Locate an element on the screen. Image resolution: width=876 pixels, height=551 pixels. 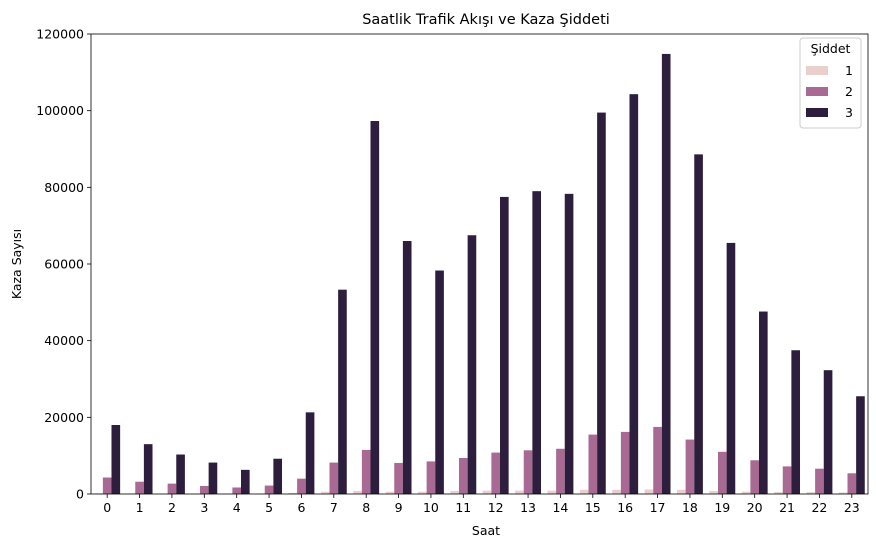
x-tick-label: 5 is located at coordinates (269, 507).